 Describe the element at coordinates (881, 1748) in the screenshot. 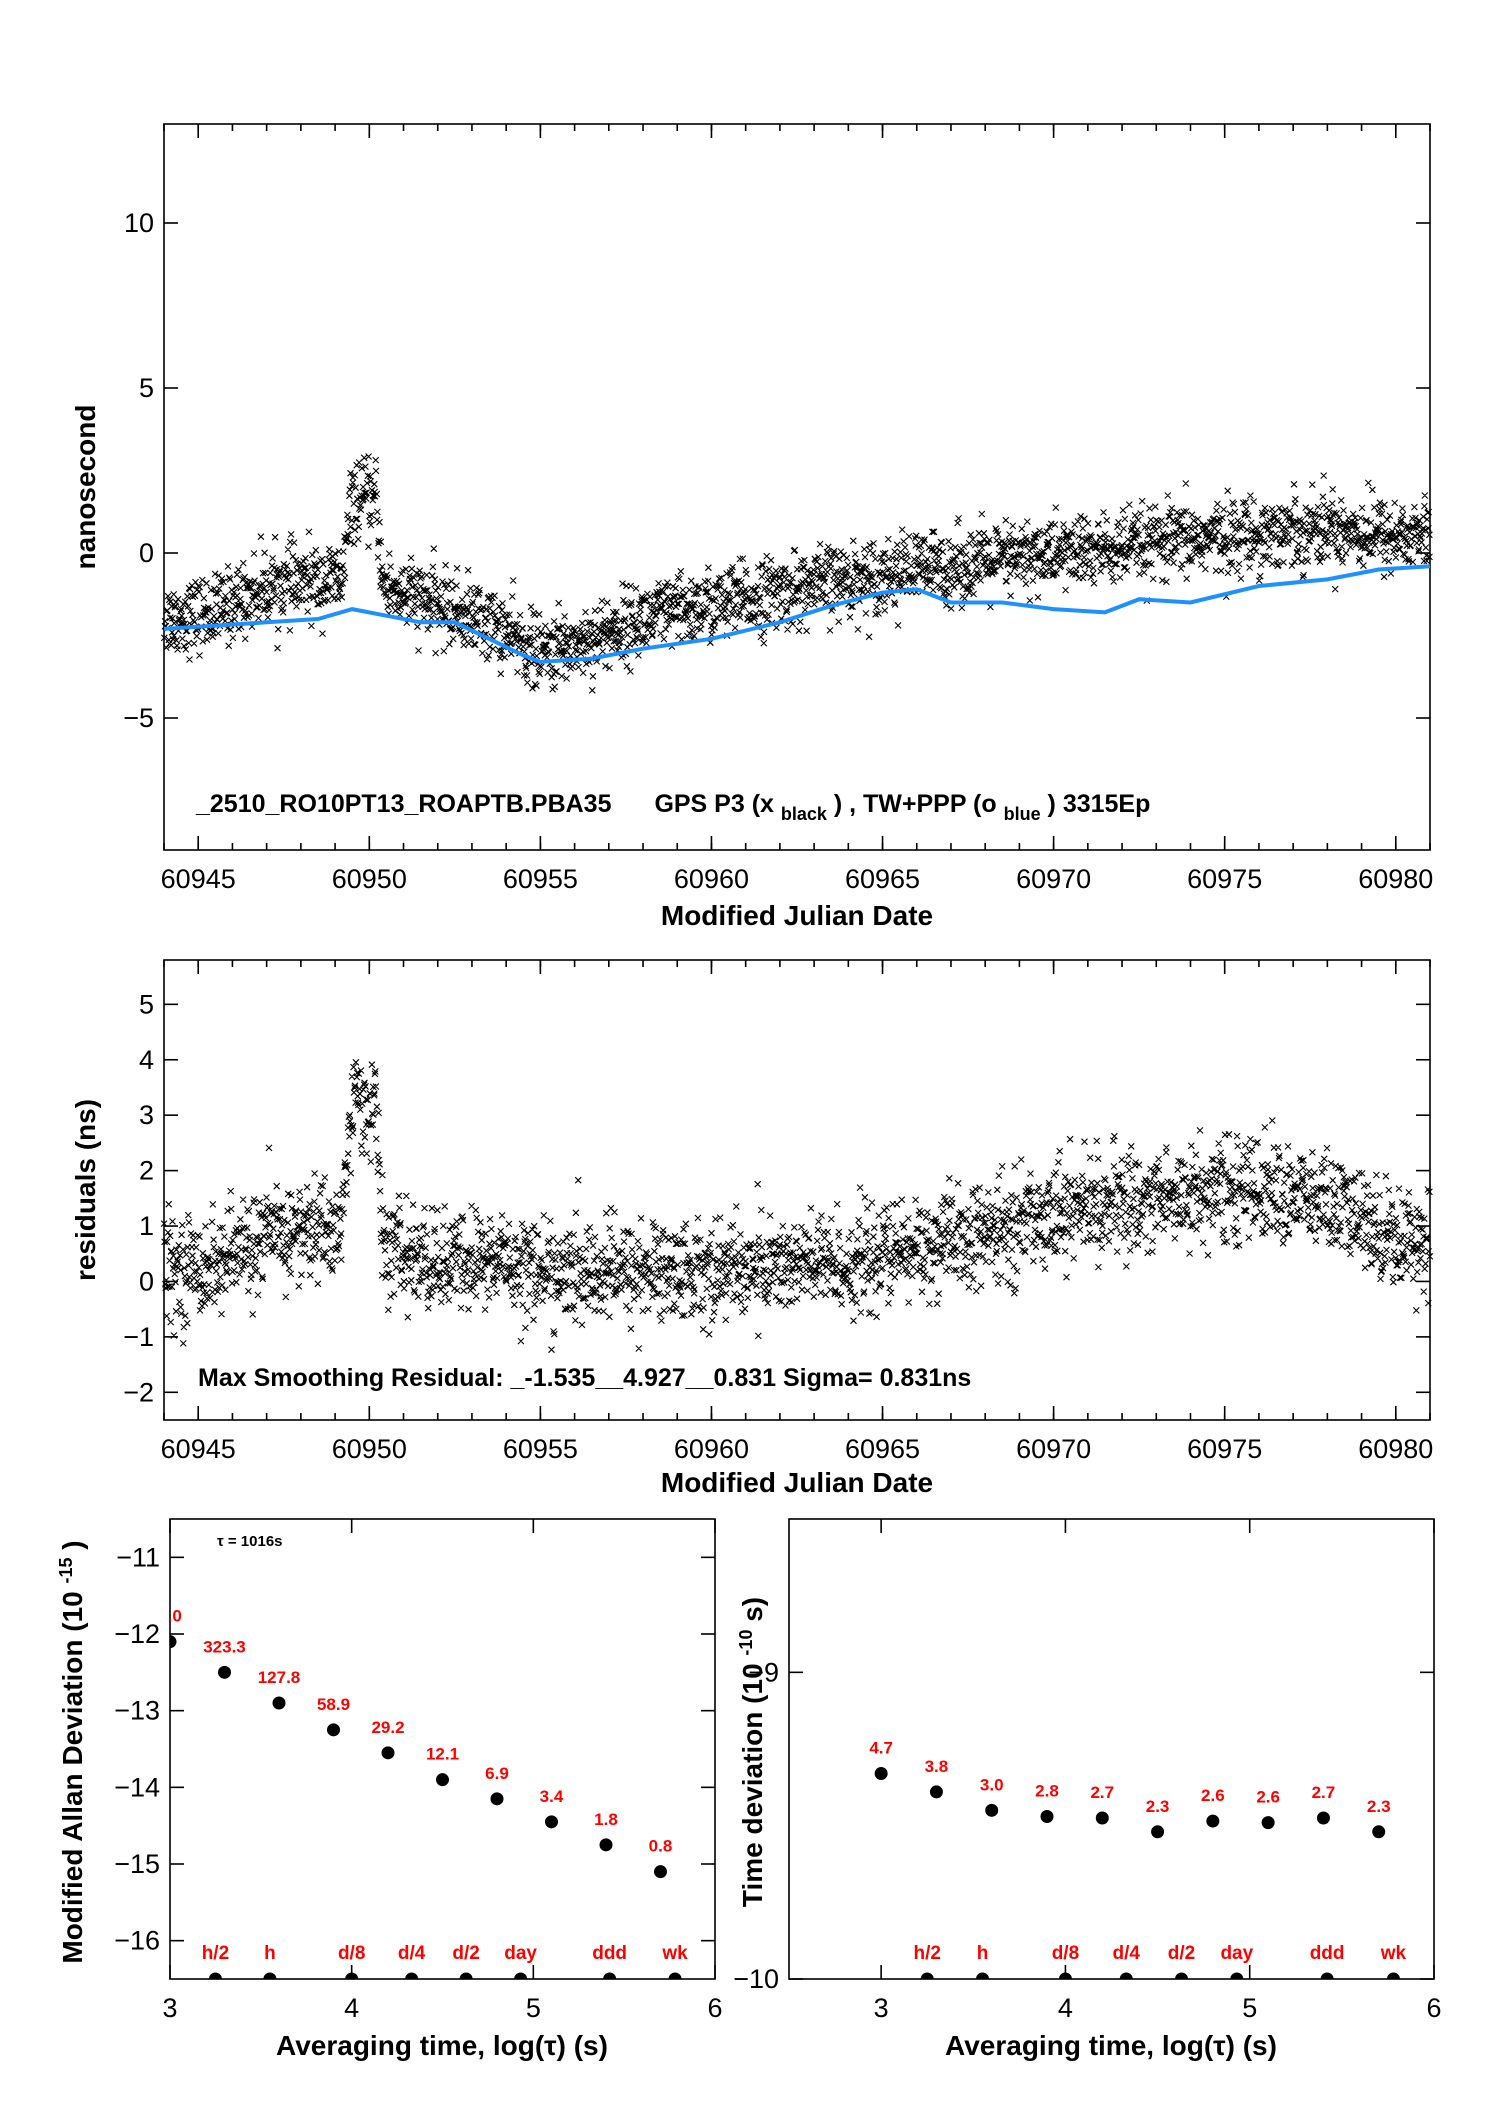

I see `tdev-point-label: 4.7` at that location.